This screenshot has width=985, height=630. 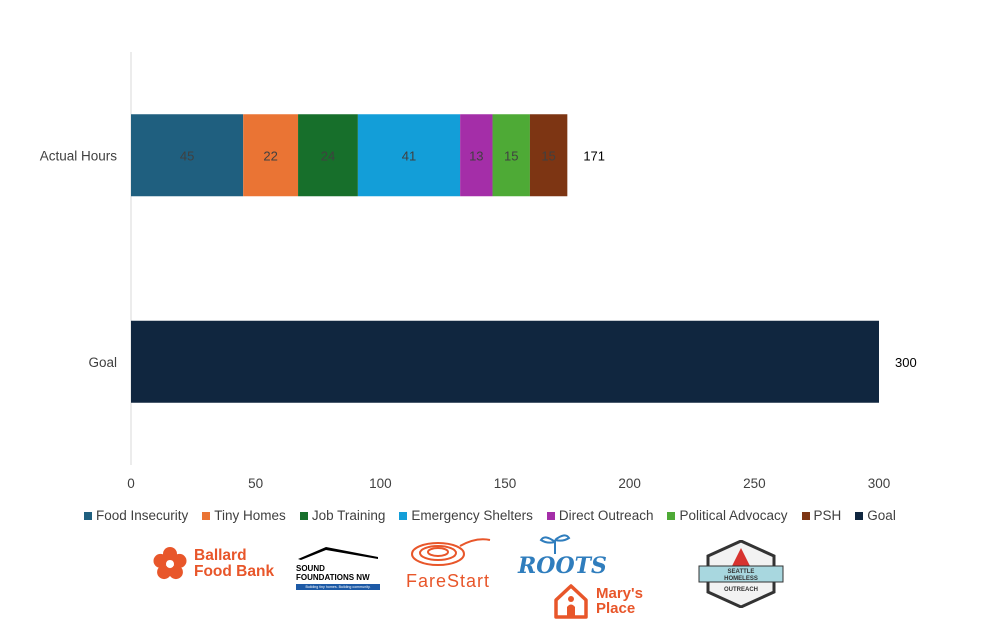 I want to click on marys-place-logo: Mary's Place, so click(x=597, y=601).